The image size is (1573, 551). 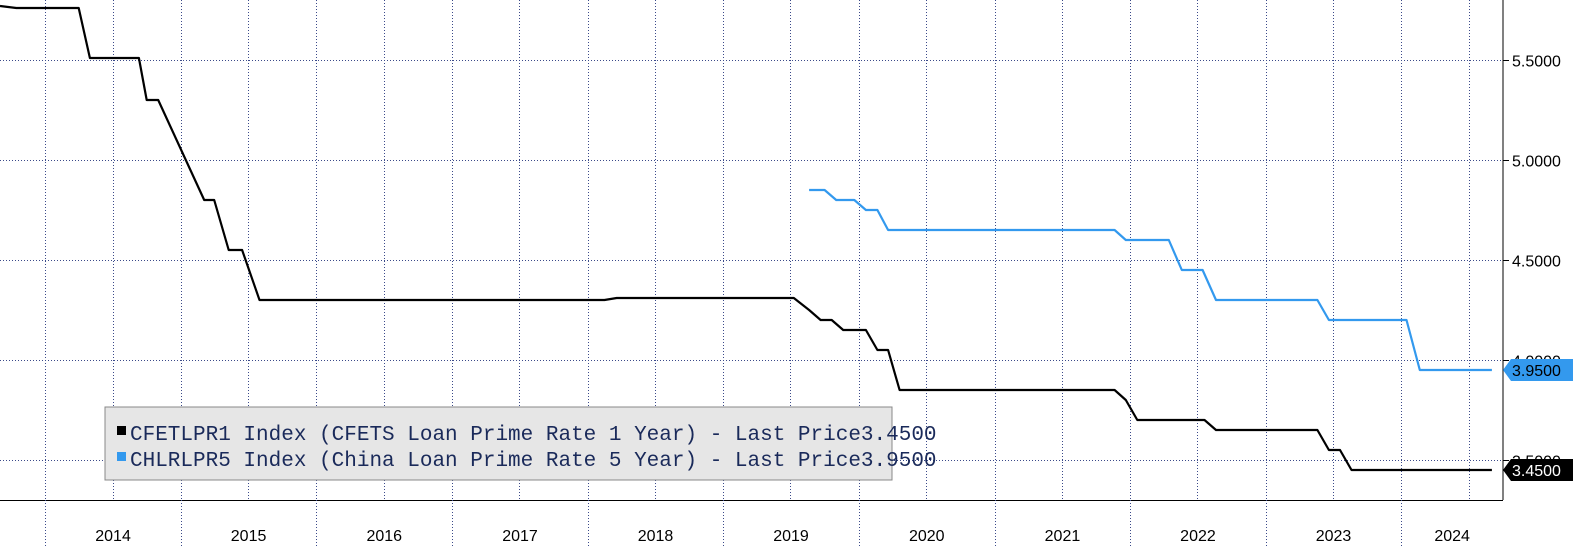 What do you see at coordinates (121, 456) in the screenshot?
I see `legend-swatch-5y` at bounding box center [121, 456].